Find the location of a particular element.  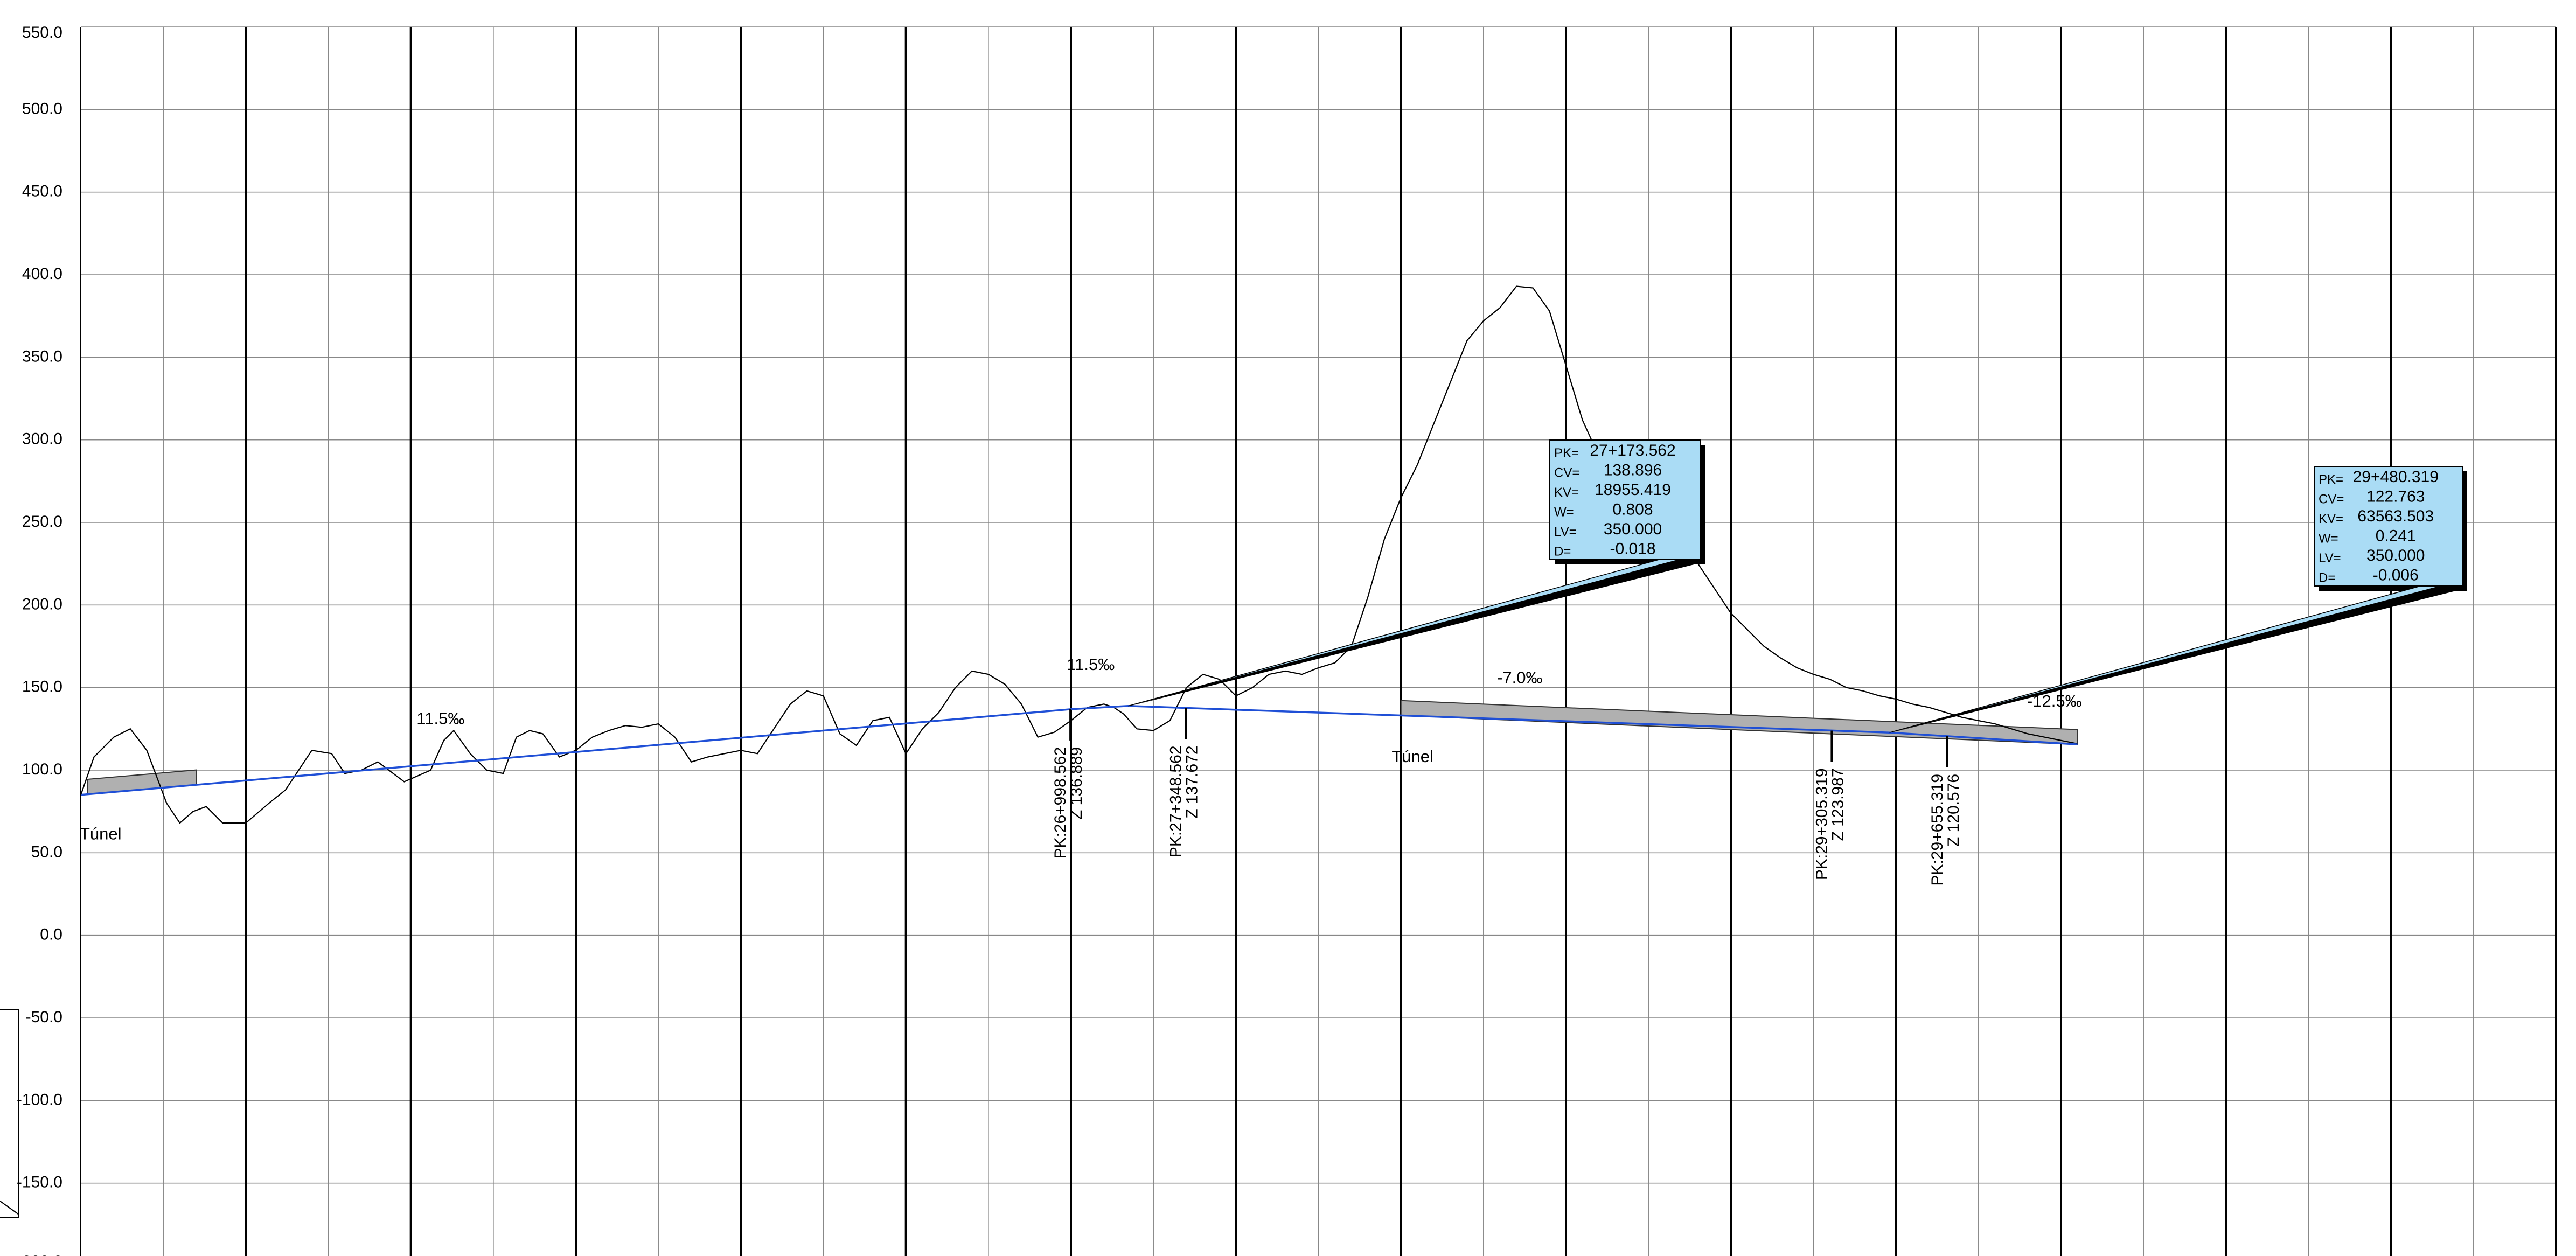

callout-value: 0.241 is located at coordinates (2396, 536).